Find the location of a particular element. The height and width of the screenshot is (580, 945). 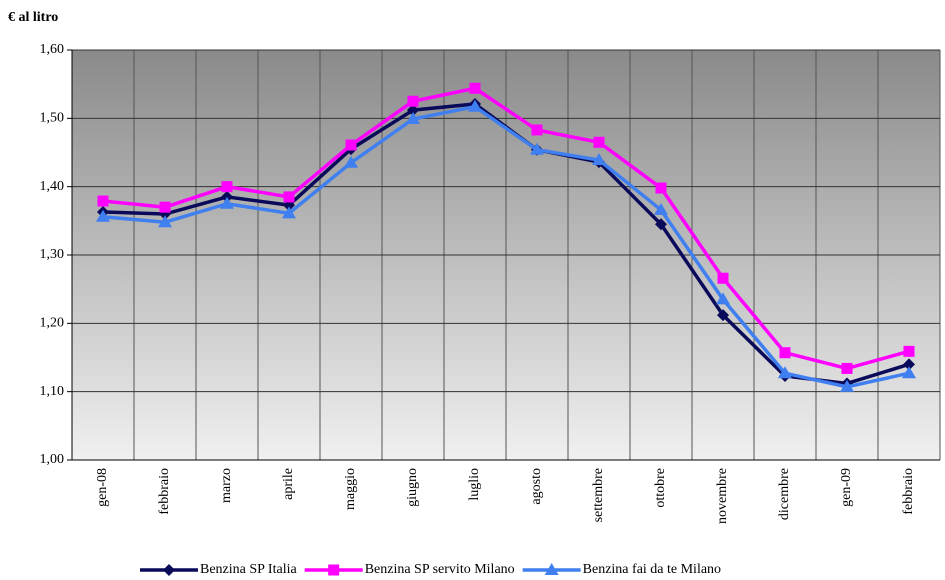

y-tick-label: 1,30 is located at coordinates (52, 254).